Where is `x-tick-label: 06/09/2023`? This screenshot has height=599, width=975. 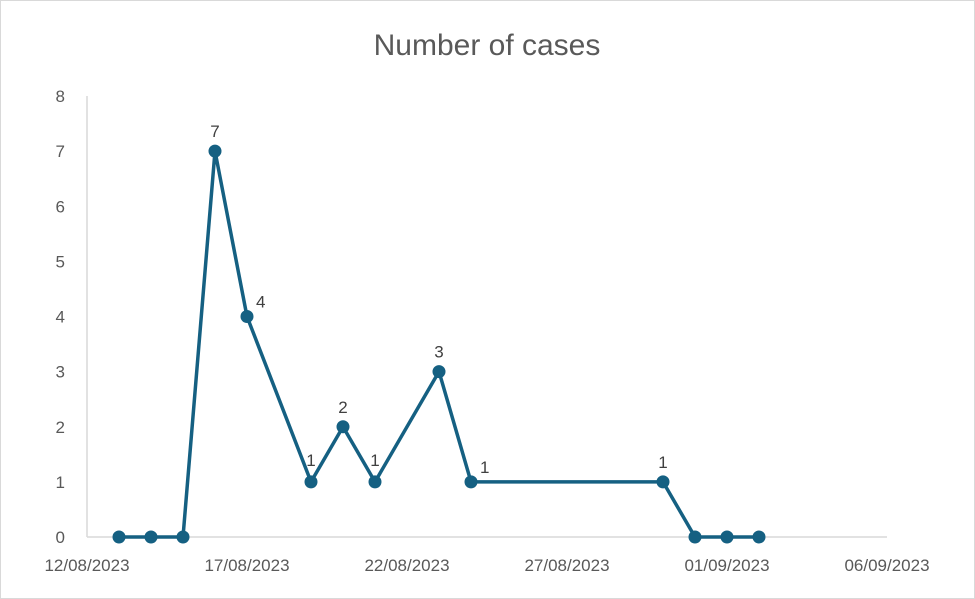 x-tick-label: 06/09/2023 is located at coordinates (886, 565).